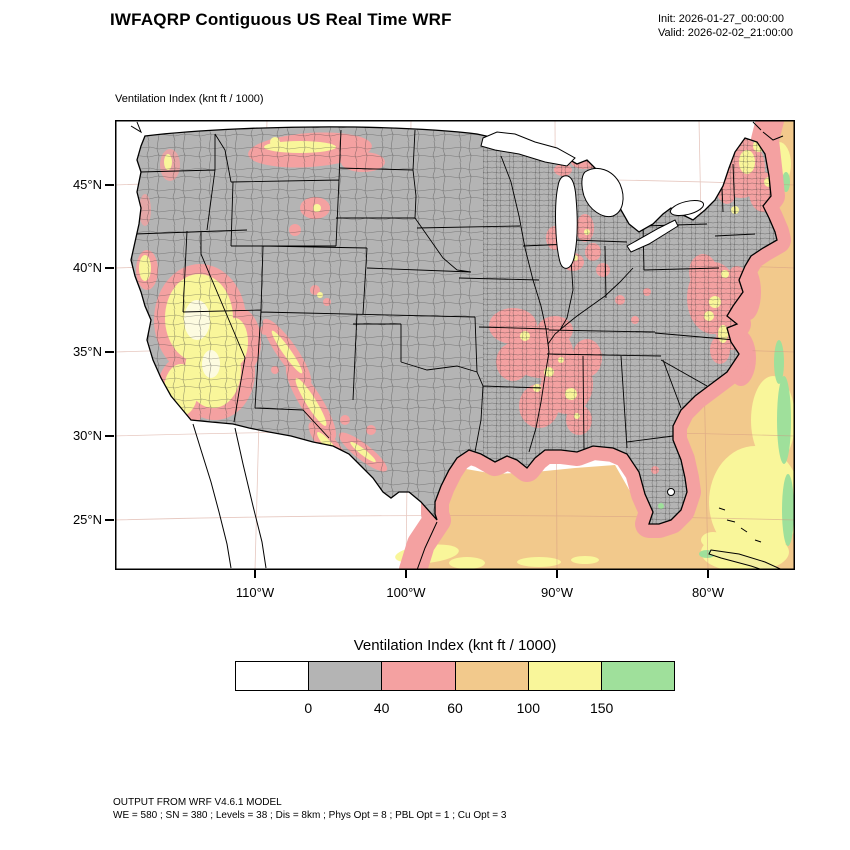 The image size is (850, 850). I want to click on colorbar-breaks: 0 40 60 100 150, so click(455, 709).